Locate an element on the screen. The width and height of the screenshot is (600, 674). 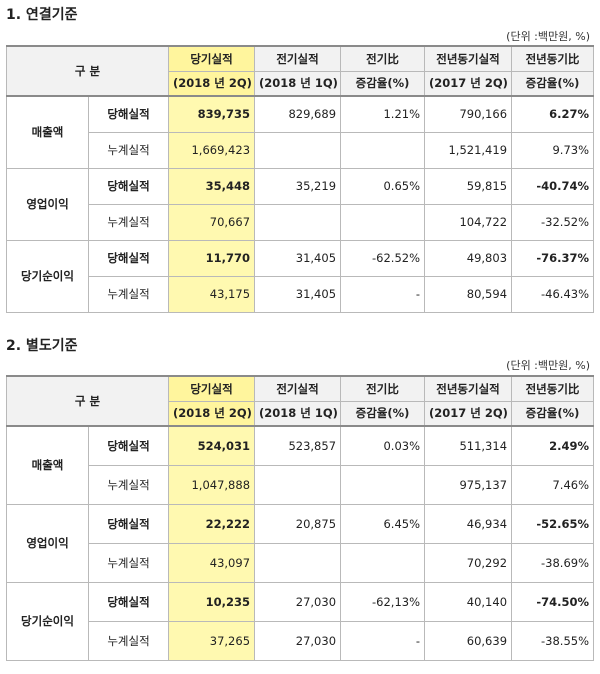
current-value: 22,222 is located at coordinates (212, 523).